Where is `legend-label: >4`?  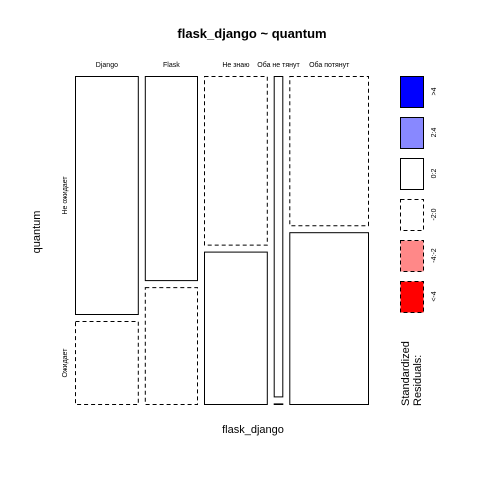 legend-label: >4 is located at coordinates (434, 91).